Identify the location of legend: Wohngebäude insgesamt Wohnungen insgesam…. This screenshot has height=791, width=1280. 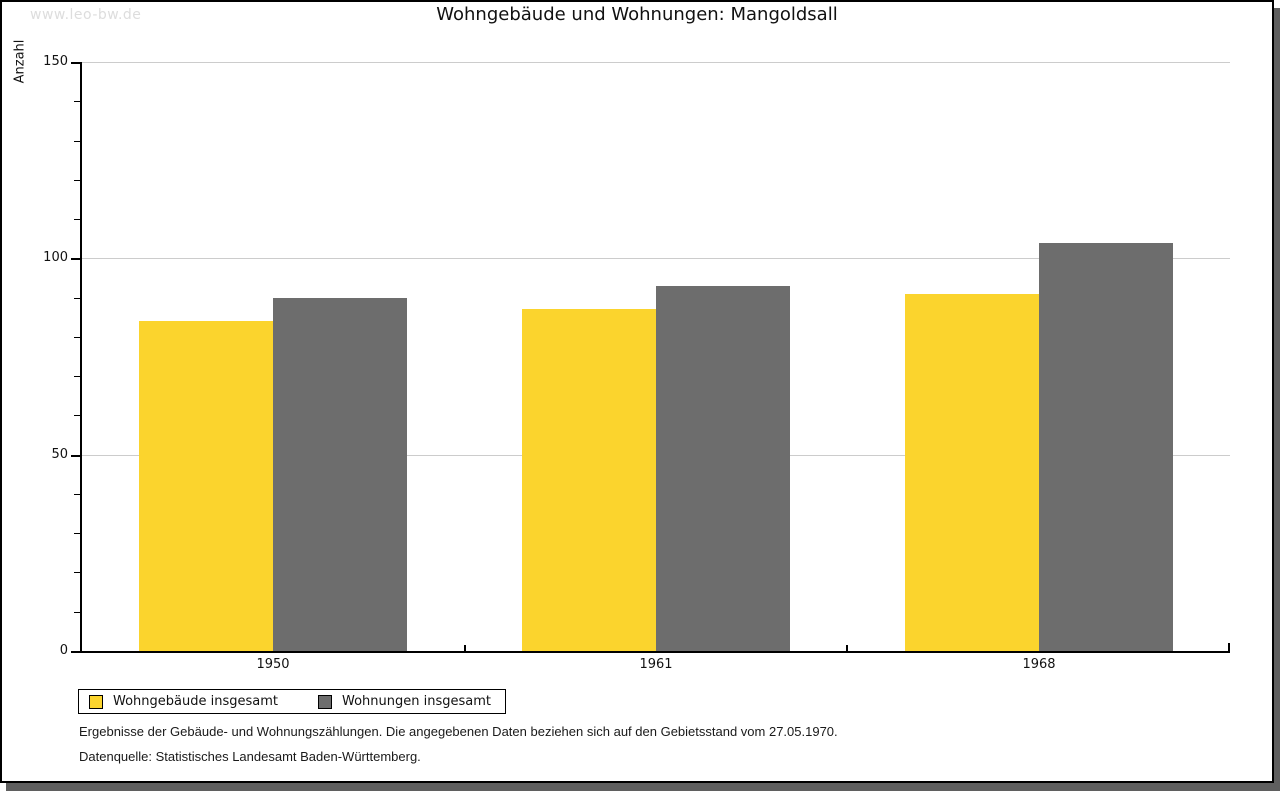
(292, 701).